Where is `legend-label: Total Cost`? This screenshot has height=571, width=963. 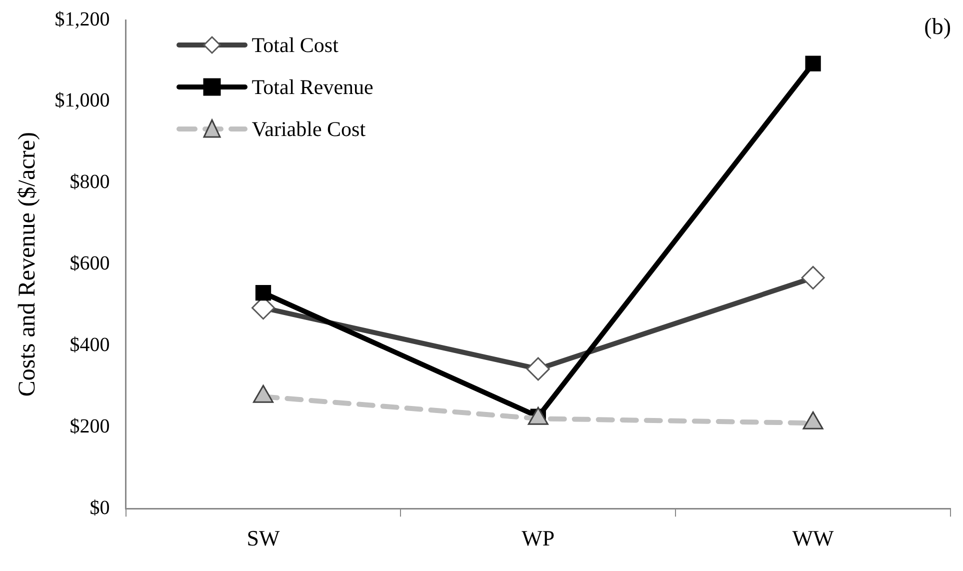 legend-label: Total Cost is located at coordinates (295, 45).